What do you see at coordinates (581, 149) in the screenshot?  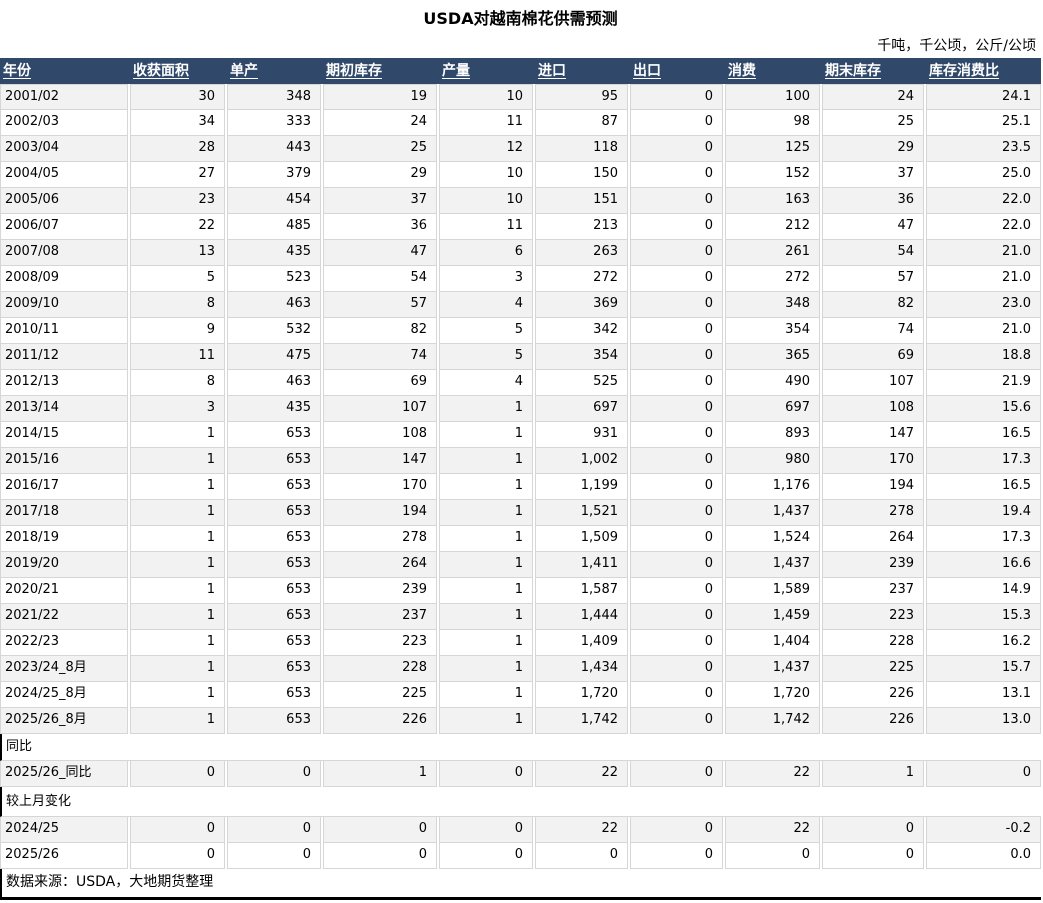 I see `value-cell: 118` at bounding box center [581, 149].